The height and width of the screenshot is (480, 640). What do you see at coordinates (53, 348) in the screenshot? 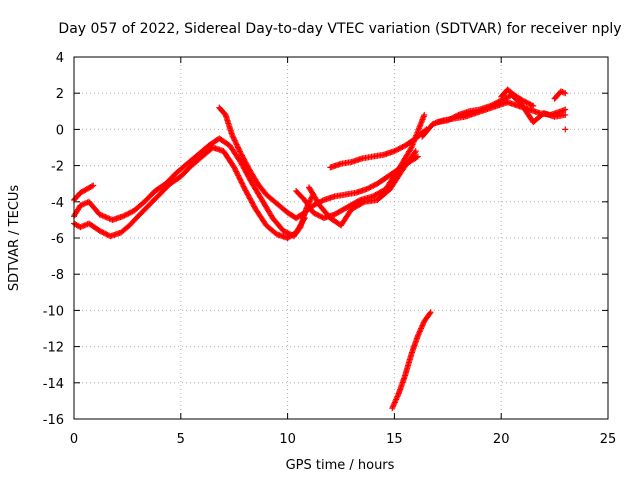
I see `y-tick-label: -12` at bounding box center [53, 348].